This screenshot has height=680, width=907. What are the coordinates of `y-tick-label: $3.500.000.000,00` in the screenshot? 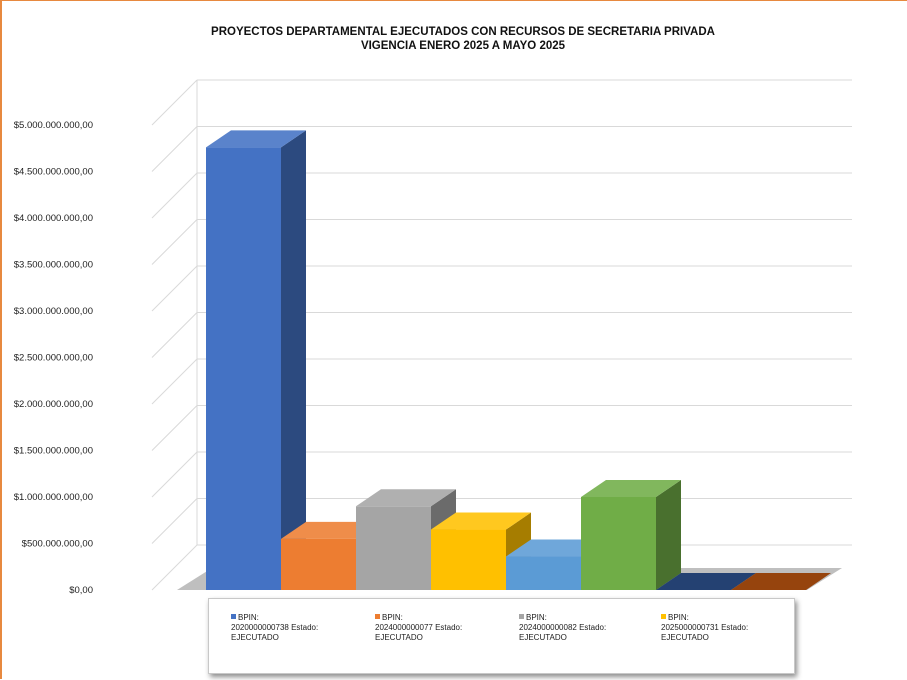 It's located at (53, 265).